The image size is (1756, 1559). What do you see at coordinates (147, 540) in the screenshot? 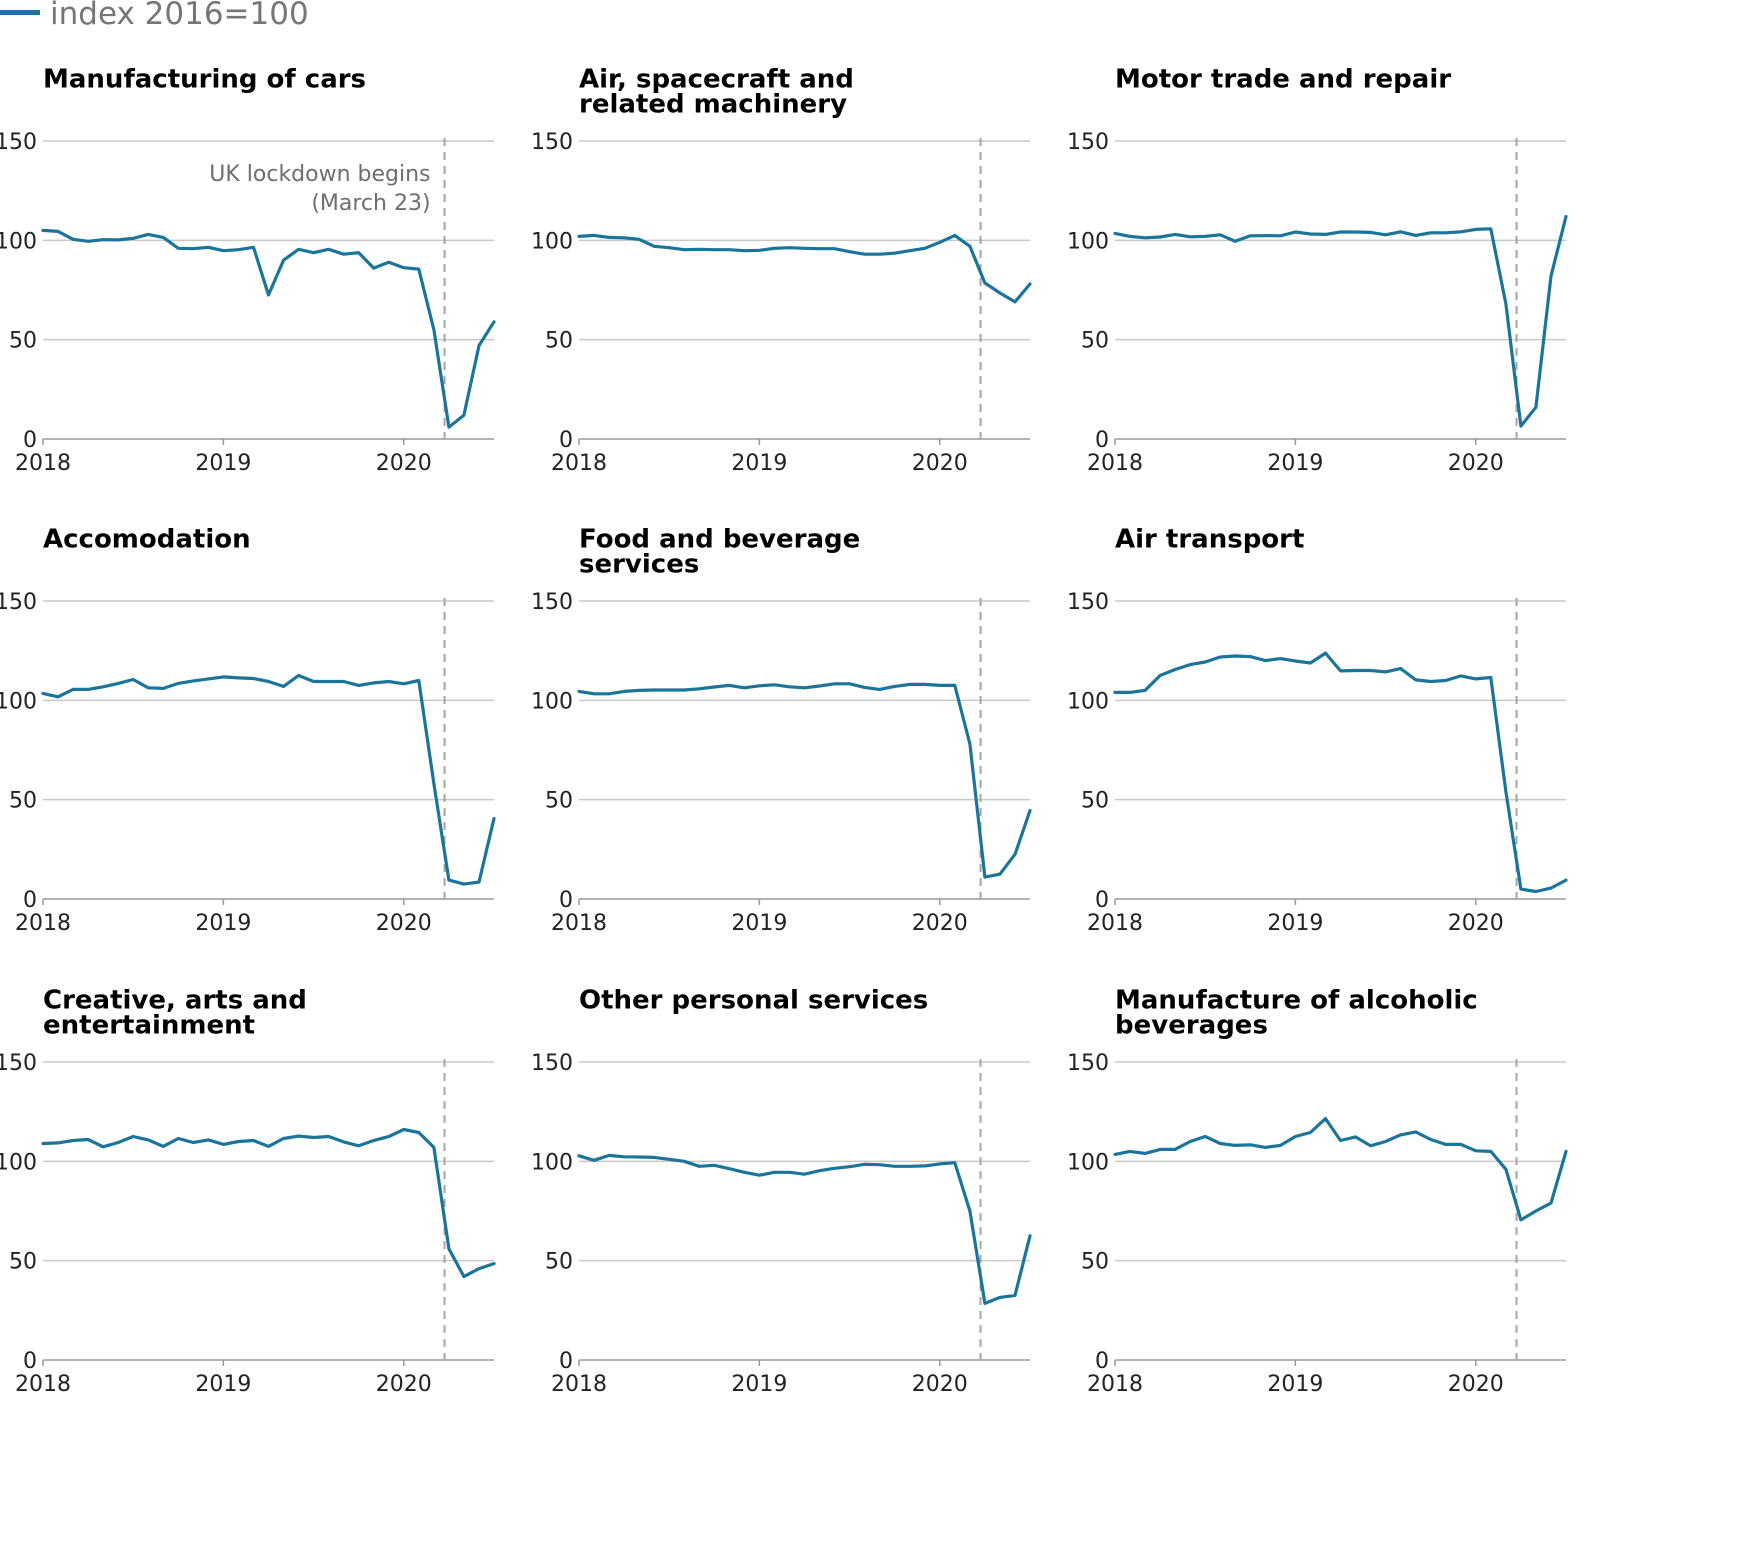
I see `panel-title: Accomodation` at bounding box center [147, 540].